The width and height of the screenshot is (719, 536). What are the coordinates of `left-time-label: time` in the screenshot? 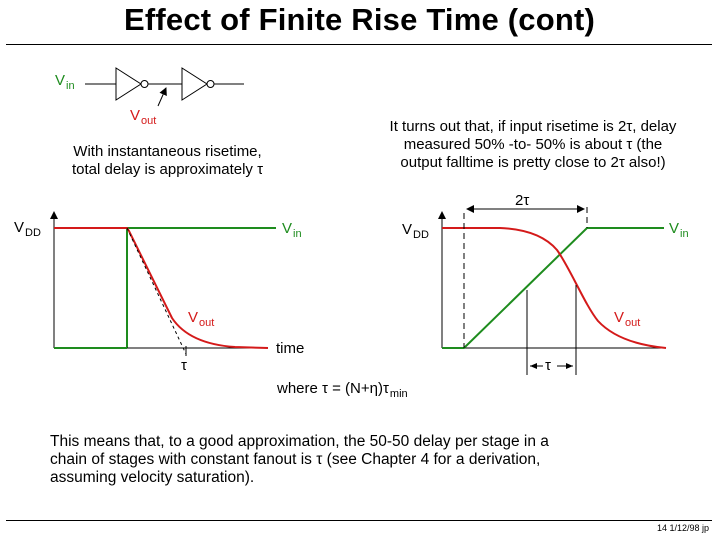 It's located at (290, 348).